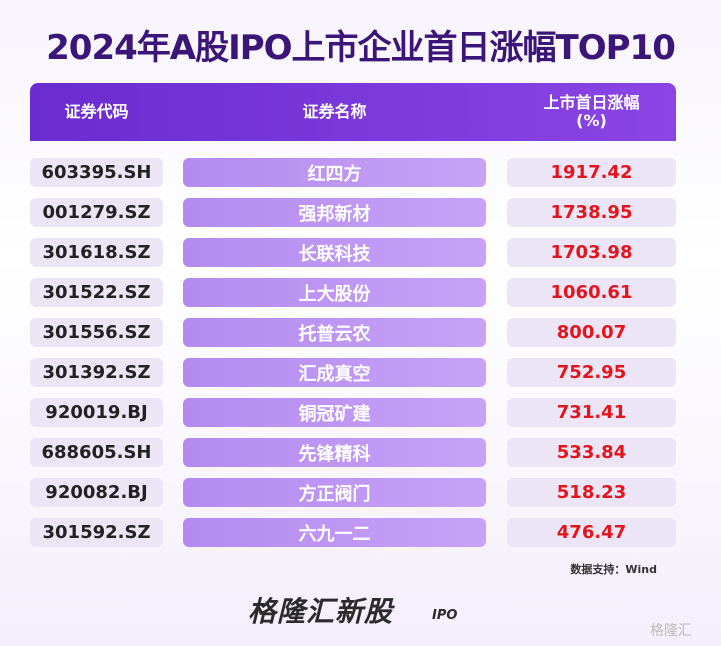 The width and height of the screenshot is (721, 646). I want to click on first-day-gain: 476.47, so click(591, 532).